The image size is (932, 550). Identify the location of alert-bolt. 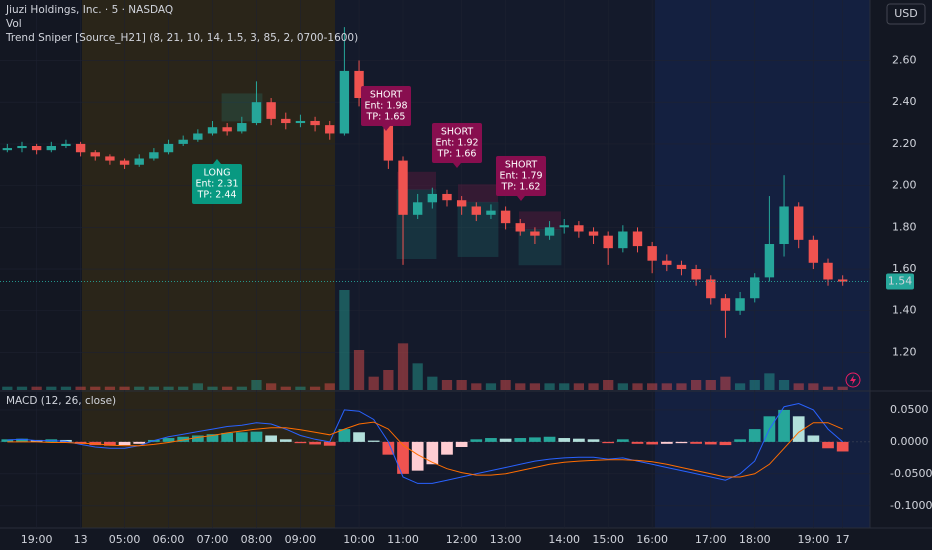
(853, 380).